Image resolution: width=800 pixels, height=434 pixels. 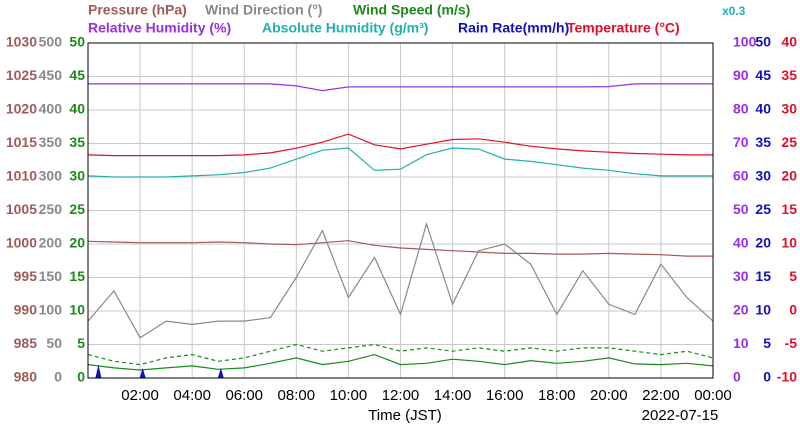 I want to click on y-tick-label: 60, so click(x=741, y=176).